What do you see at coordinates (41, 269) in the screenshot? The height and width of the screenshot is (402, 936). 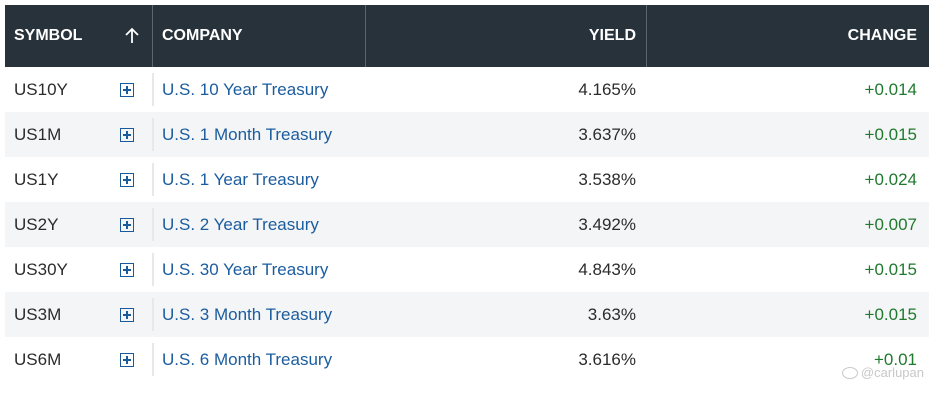 I see `symbol-cell: US30Y` at bounding box center [41, 269].